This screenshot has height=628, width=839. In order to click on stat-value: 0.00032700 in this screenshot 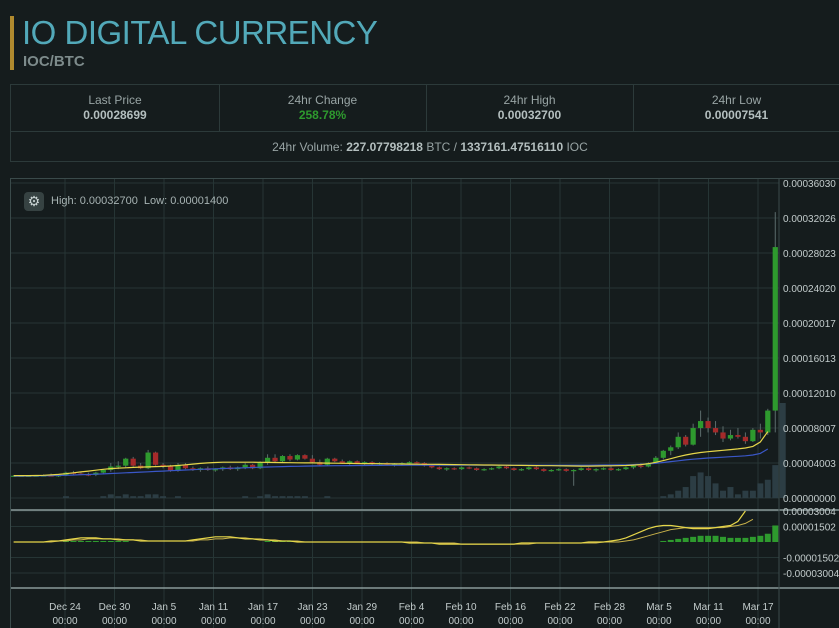, I will do `click(529, 115)`.